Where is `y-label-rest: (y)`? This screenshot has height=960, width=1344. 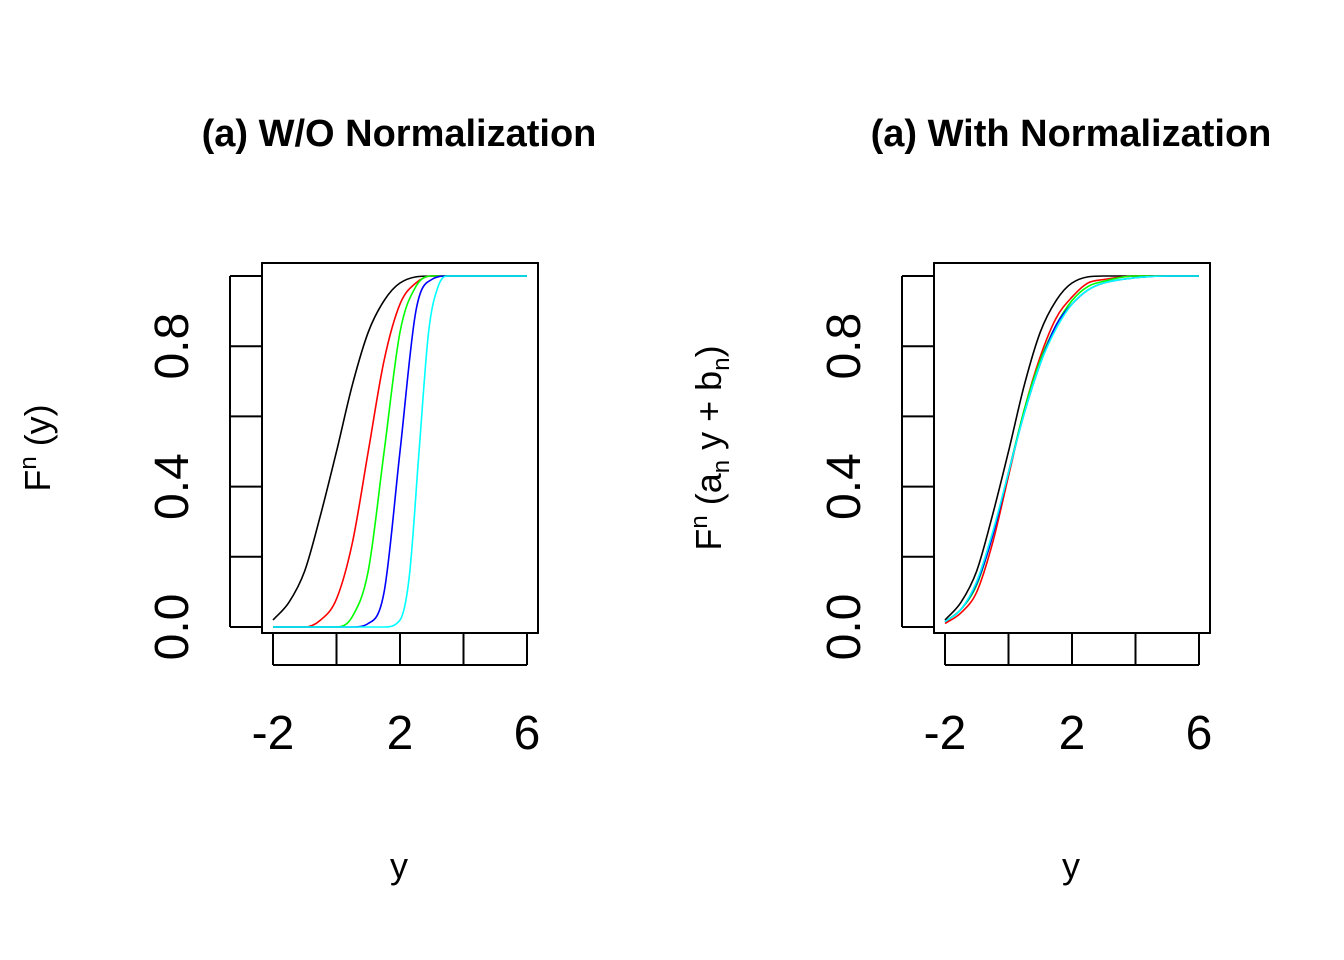 y-label-rest: (y) is located at coordinates (37, 430).